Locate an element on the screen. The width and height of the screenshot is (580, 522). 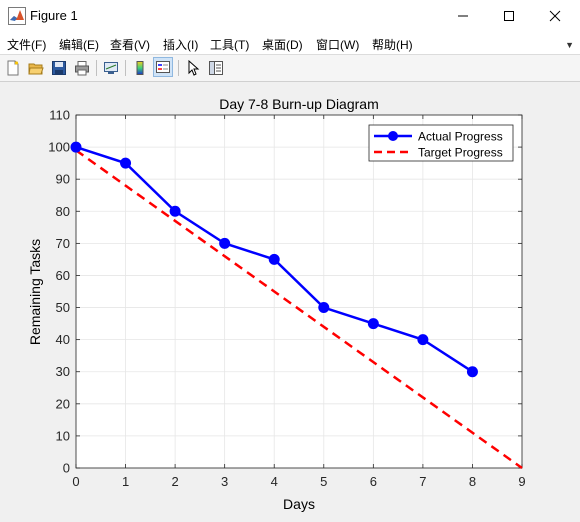
new-figure-button is located at coordinates (13, 68).